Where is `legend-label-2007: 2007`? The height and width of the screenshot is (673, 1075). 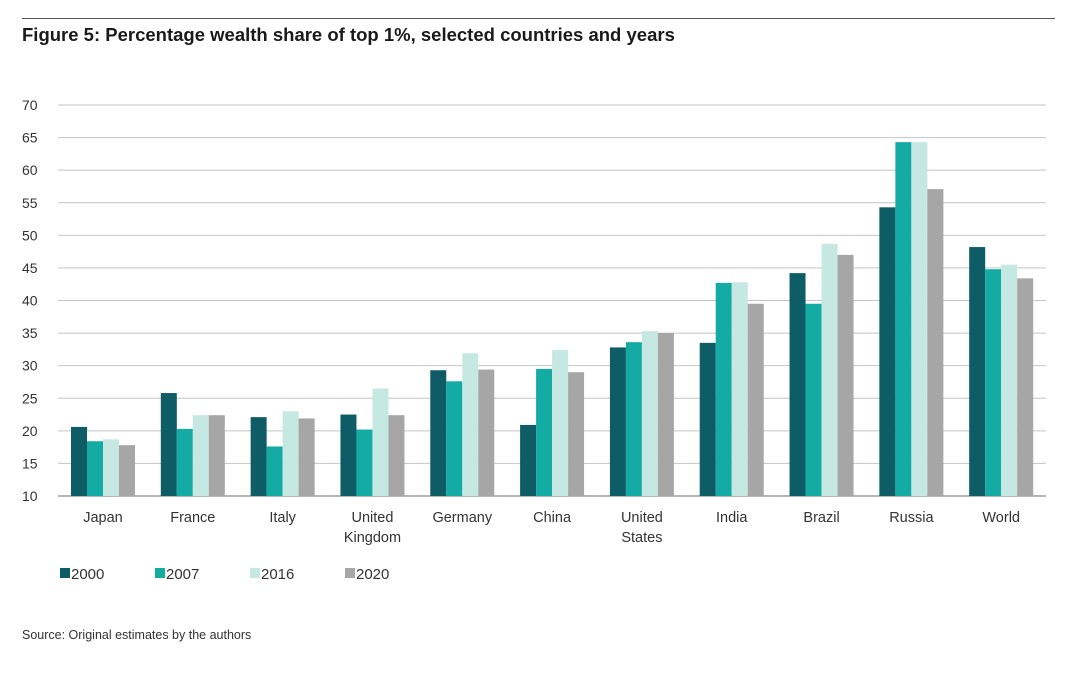
legend-label-2007: 2007 is located at coordinates (182, 574).